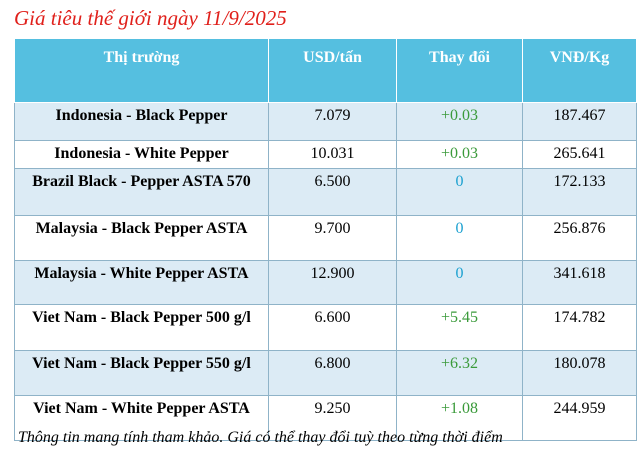  Describe the element at coordinates (332, 192) in the screenshot. I see `value-cell: 6.500` at that location.